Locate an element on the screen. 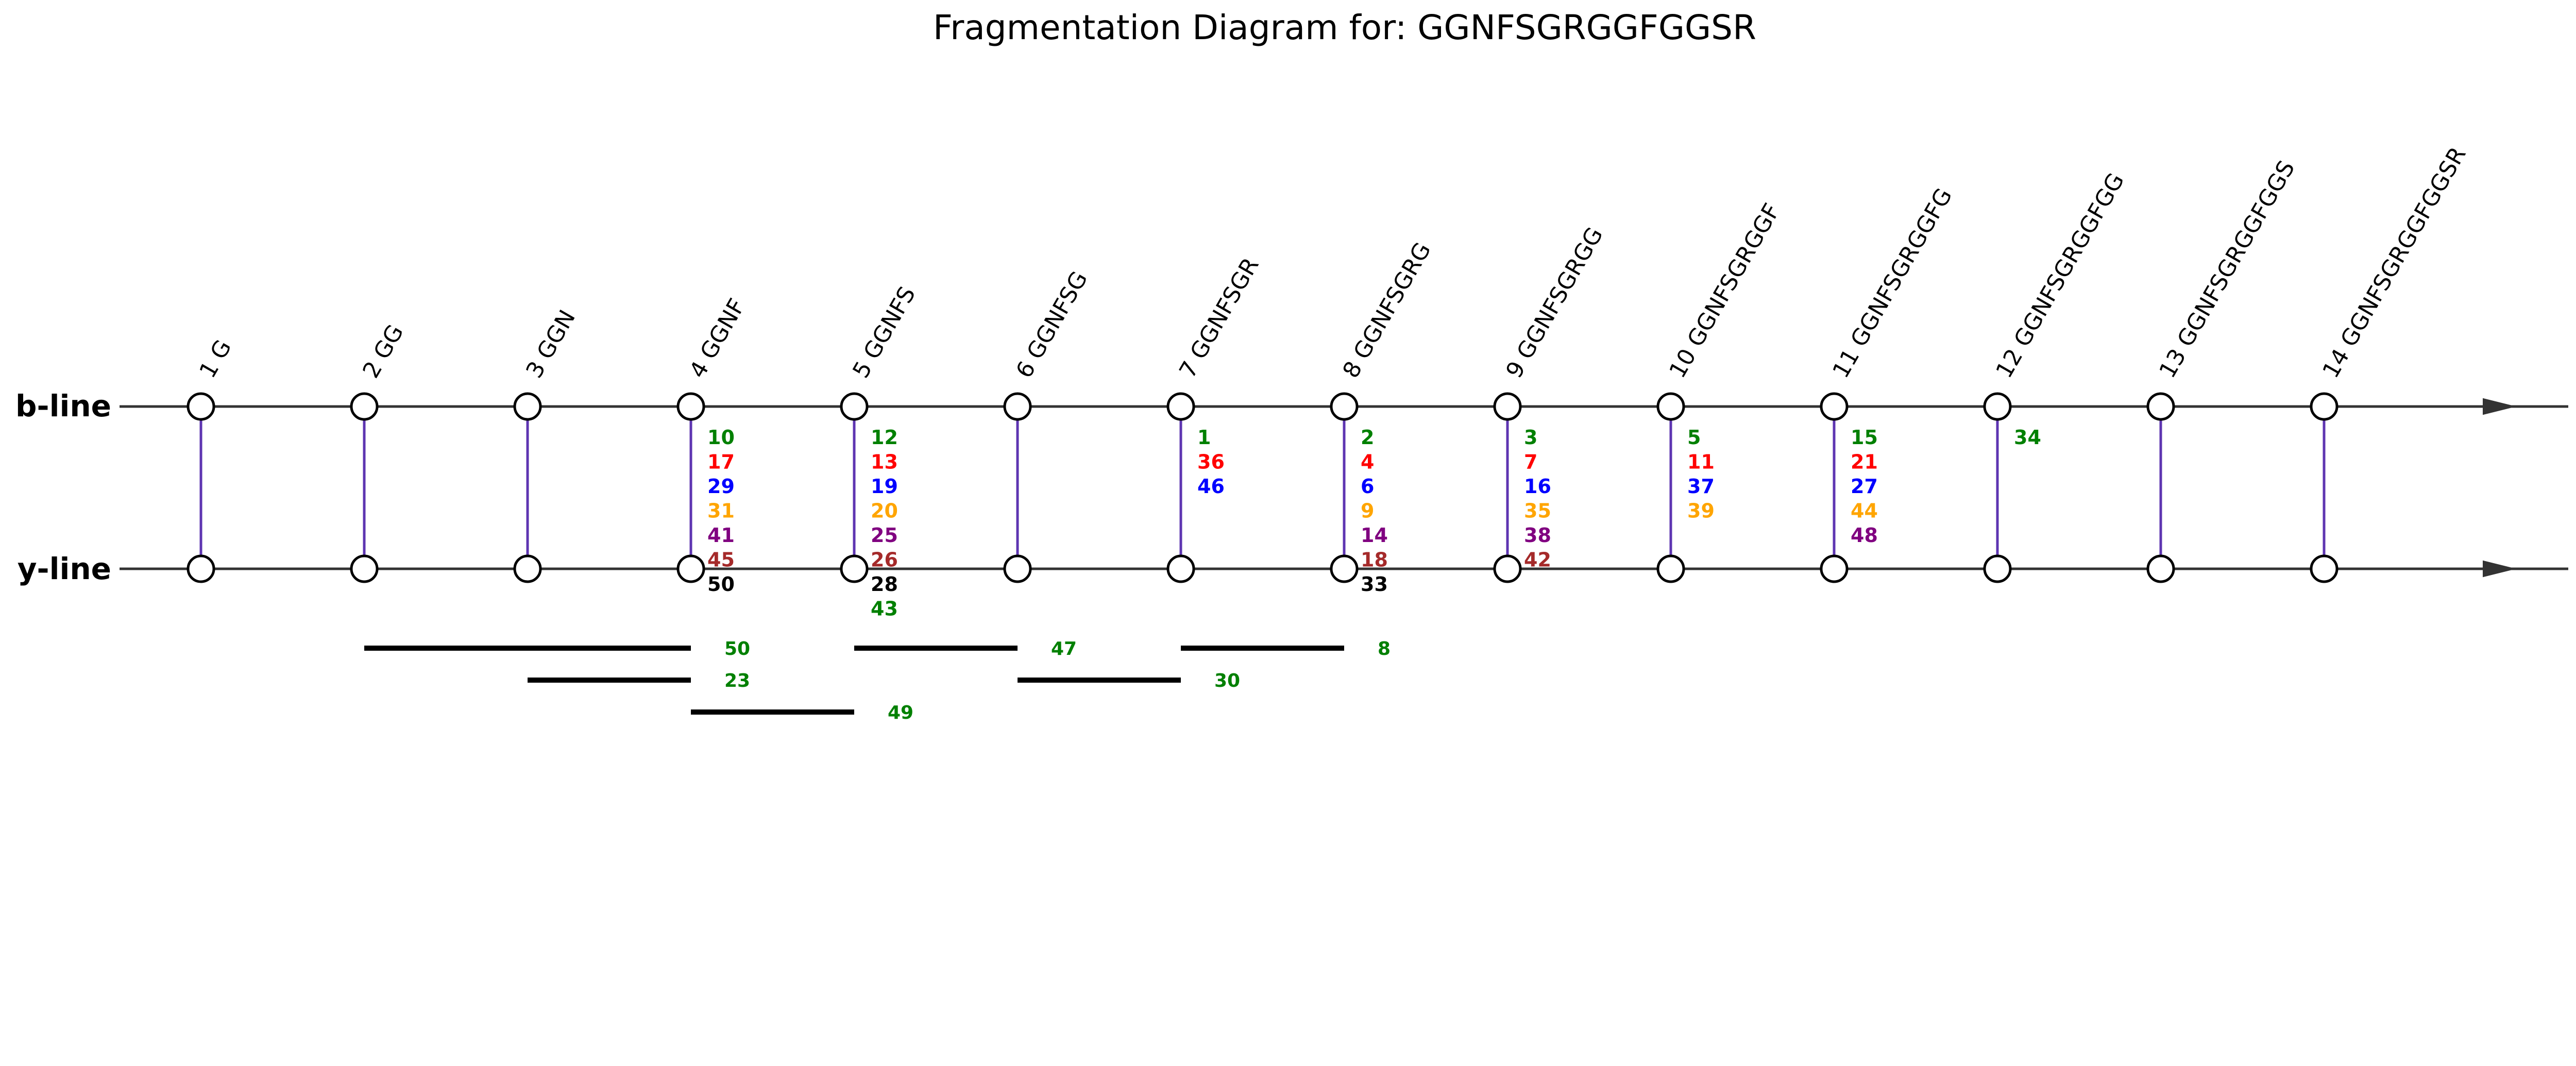 The image size is (2576, 1066). ion-number: 29 is located at coordinates (721, 486).